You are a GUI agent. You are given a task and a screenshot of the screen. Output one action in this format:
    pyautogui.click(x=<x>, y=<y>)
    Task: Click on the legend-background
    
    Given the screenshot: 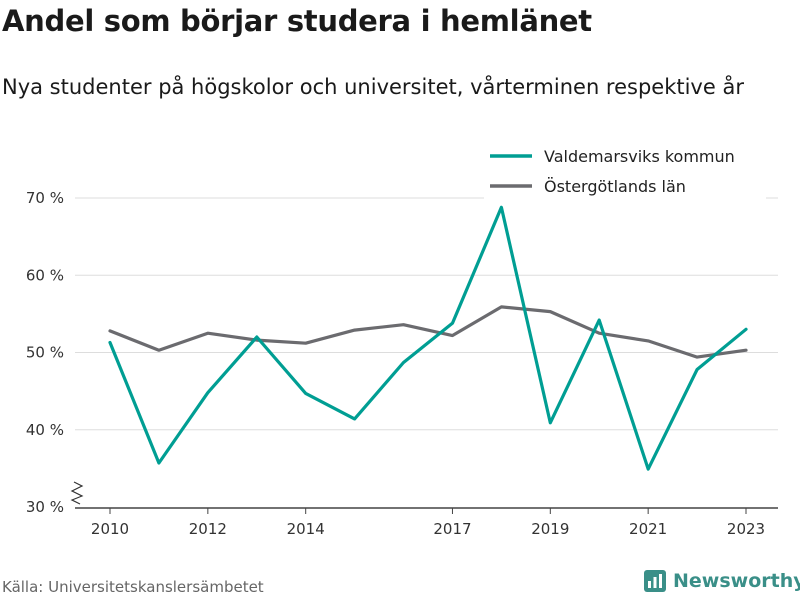 What is the action you would take?
    pyautogui.click(x=625, y=171)
    